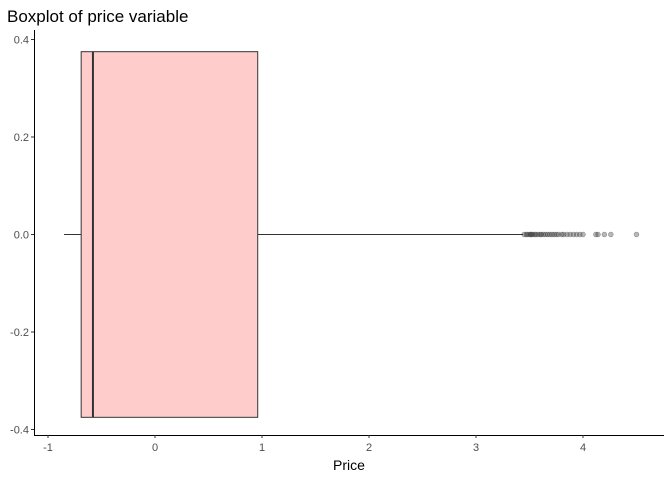 This screenshot has width=672, height=480. What do you see at coordinates (21, 138) in the screenshot?
I see `y-tick-label: 0.2` at bounding box center [21, 138].